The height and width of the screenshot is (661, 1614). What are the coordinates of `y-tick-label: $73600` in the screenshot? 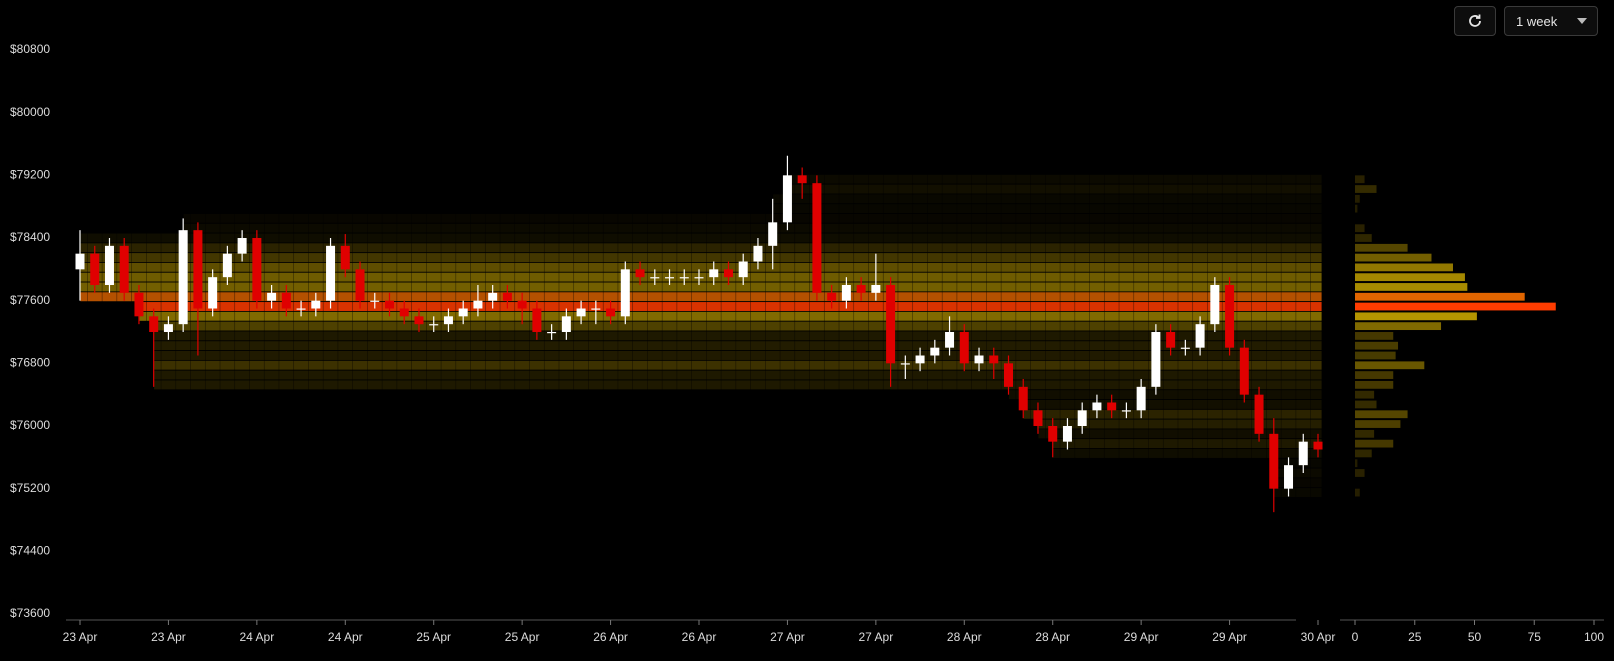 It's located at (30, 613).